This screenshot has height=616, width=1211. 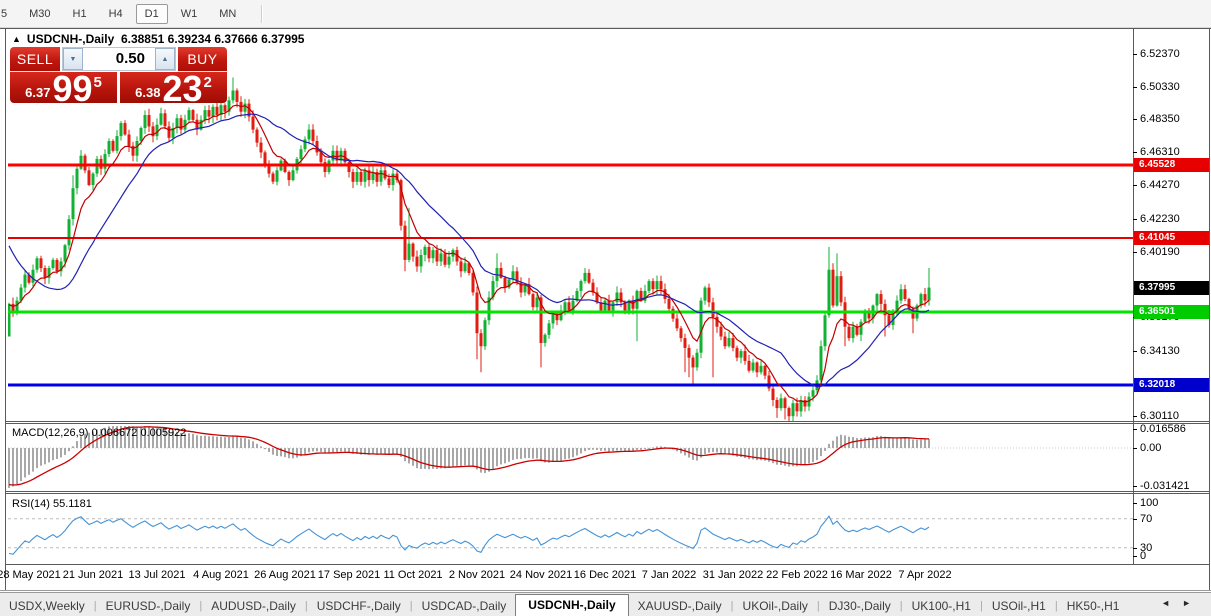 I want to click on tab-eurusd-daily: EURUSD-,Daily, so click(x=148, y=606).